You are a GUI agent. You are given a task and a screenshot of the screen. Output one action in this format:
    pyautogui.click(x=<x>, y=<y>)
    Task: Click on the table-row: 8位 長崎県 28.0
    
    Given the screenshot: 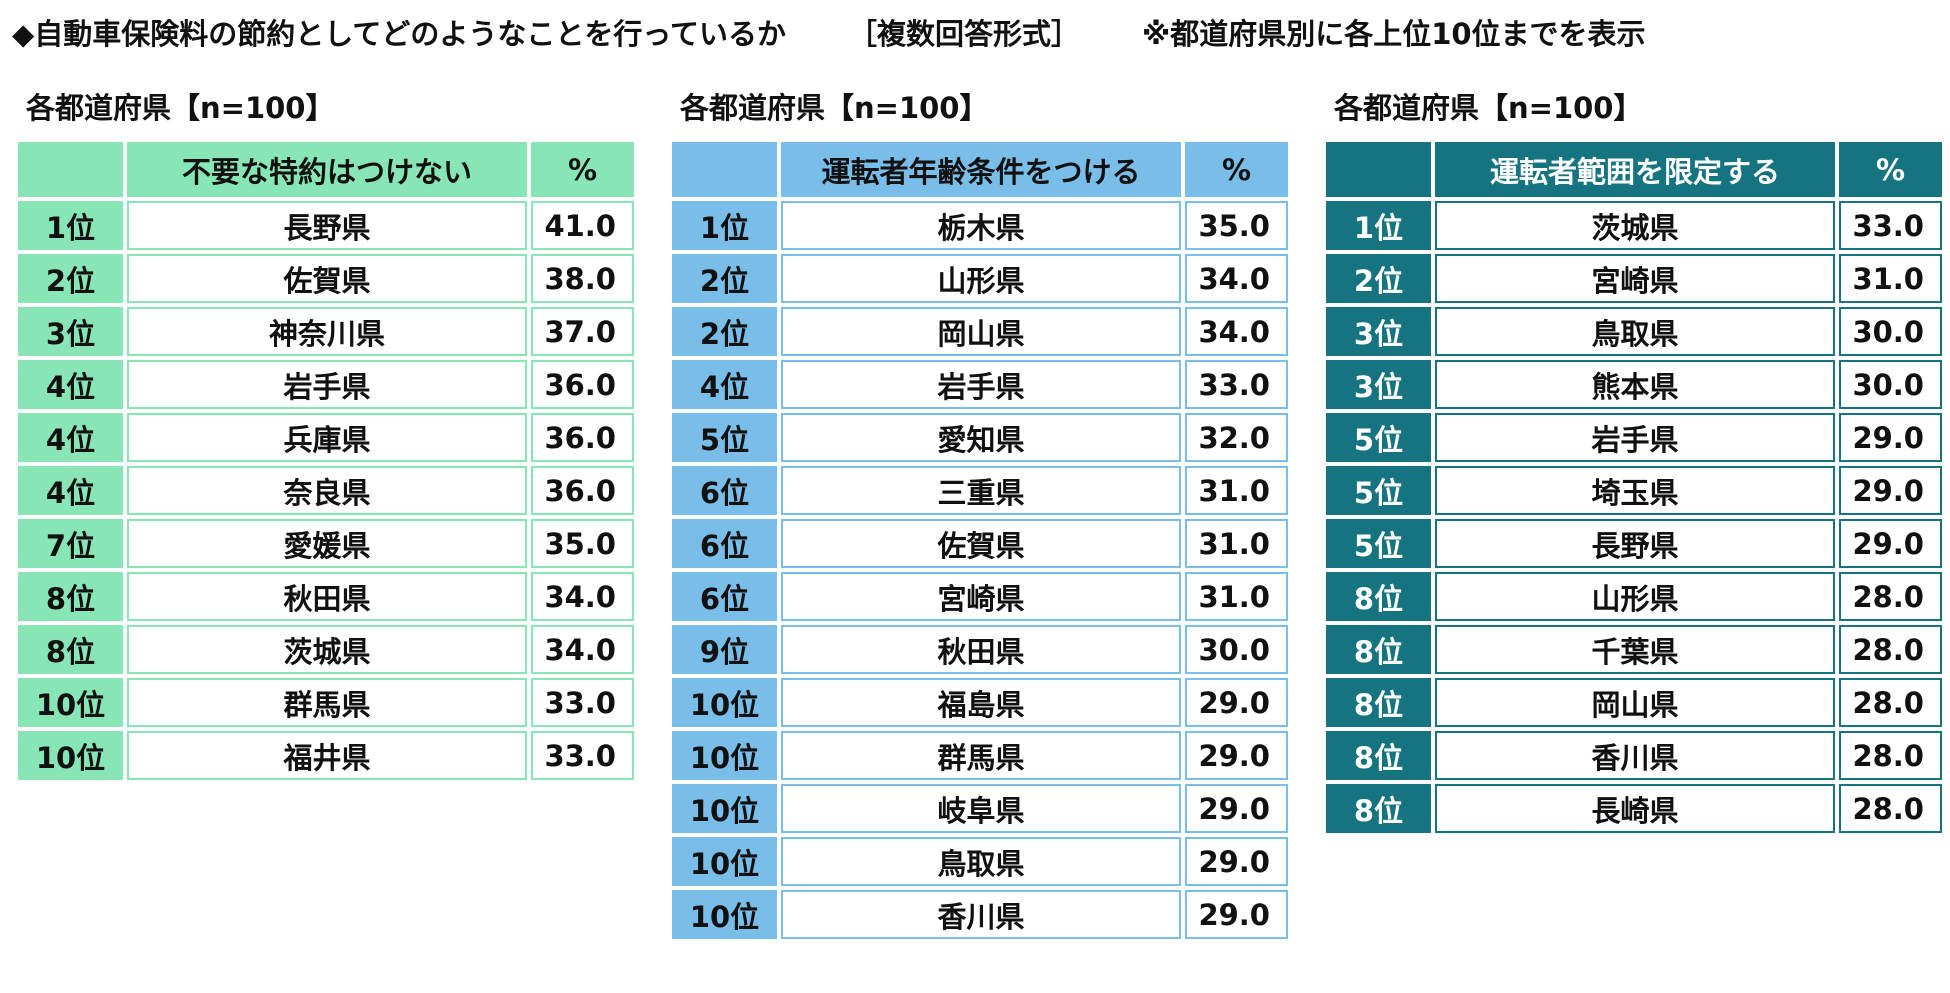 What is the action you would take?
    pyautogui.click(x=1634, y=808)
    